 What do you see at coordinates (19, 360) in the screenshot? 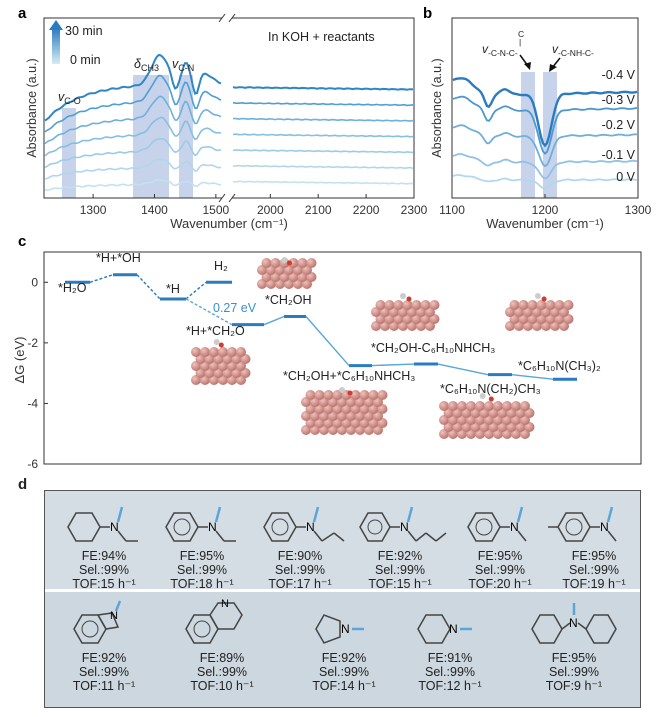
I see `panel-c-ylabel: ΔG (eV)` at bounding box center [19, 360].